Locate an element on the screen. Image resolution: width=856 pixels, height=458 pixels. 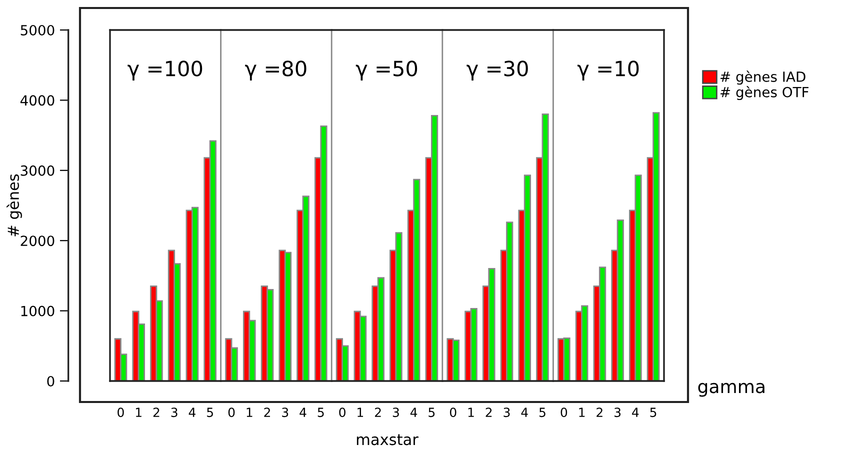
y-tick-label: 1000 is located at coordinates (37, 311).